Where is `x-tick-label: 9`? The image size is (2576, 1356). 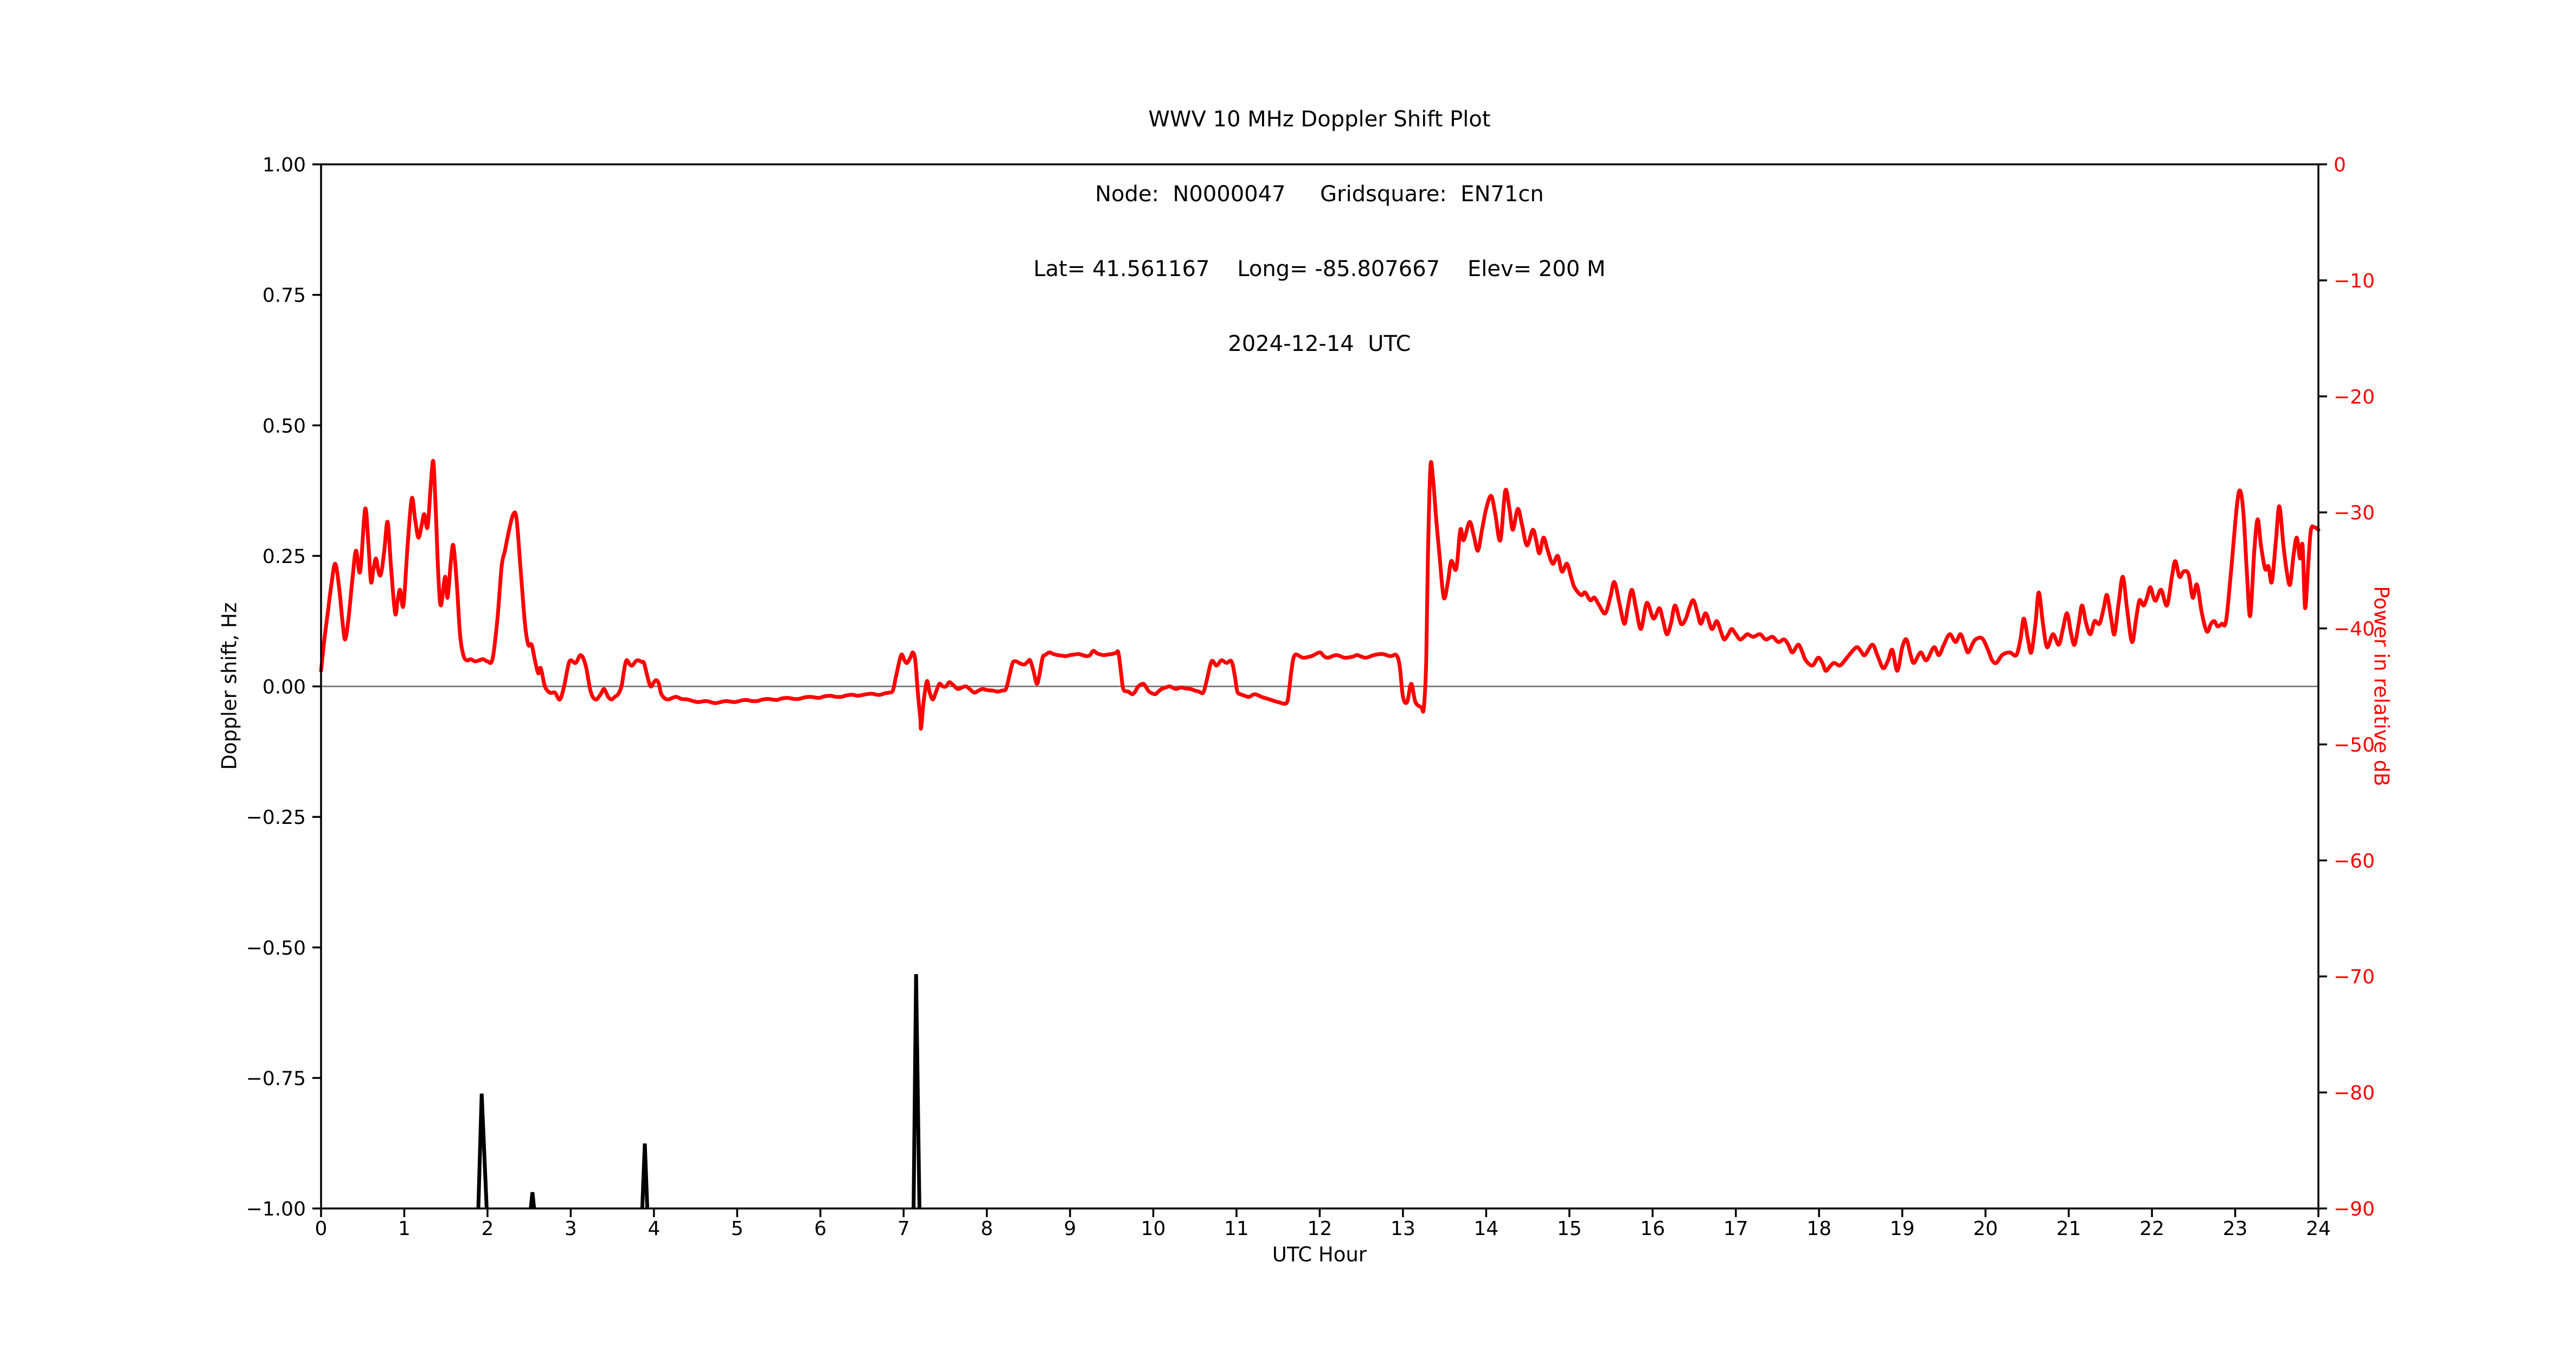 x-tick-label: 9 is located at coordinates (1070, 1229).